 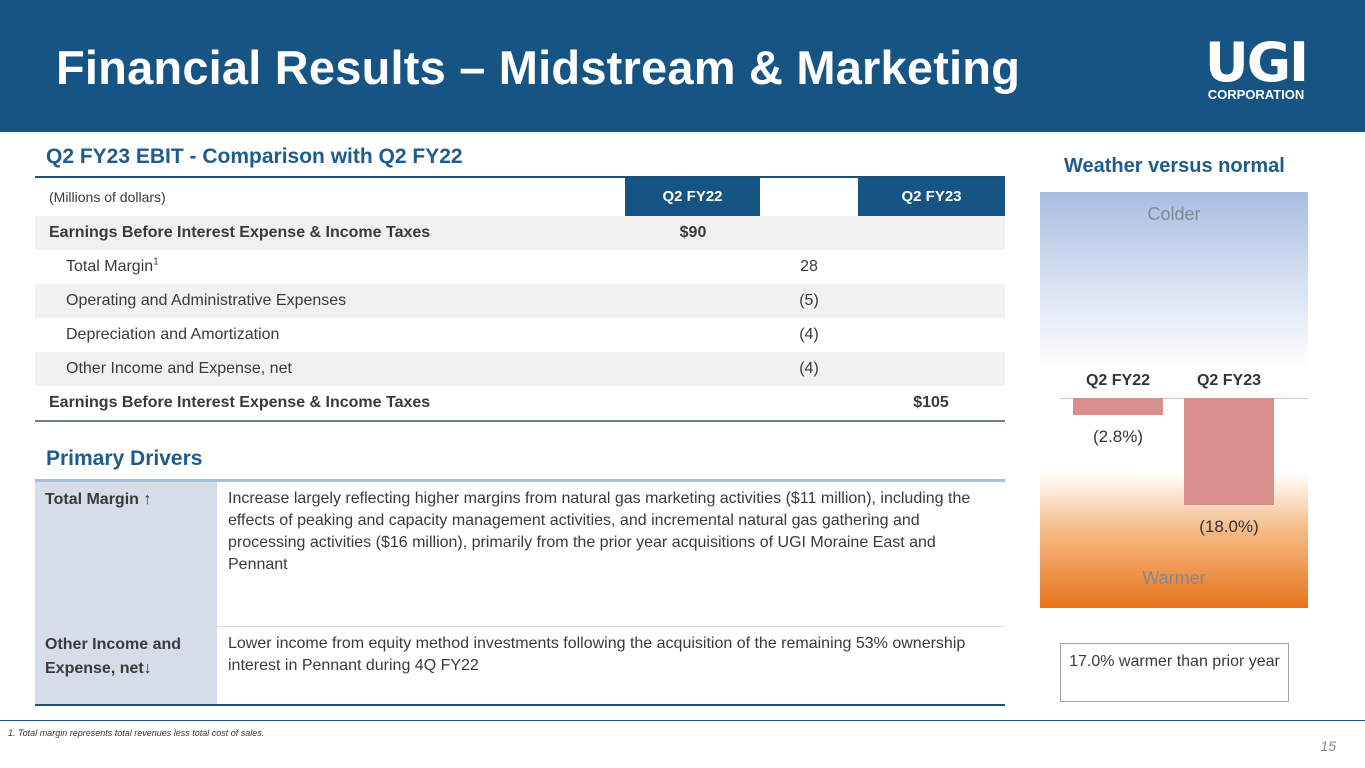 I want to click on page-number: 15, so click(x=1328, y=746).